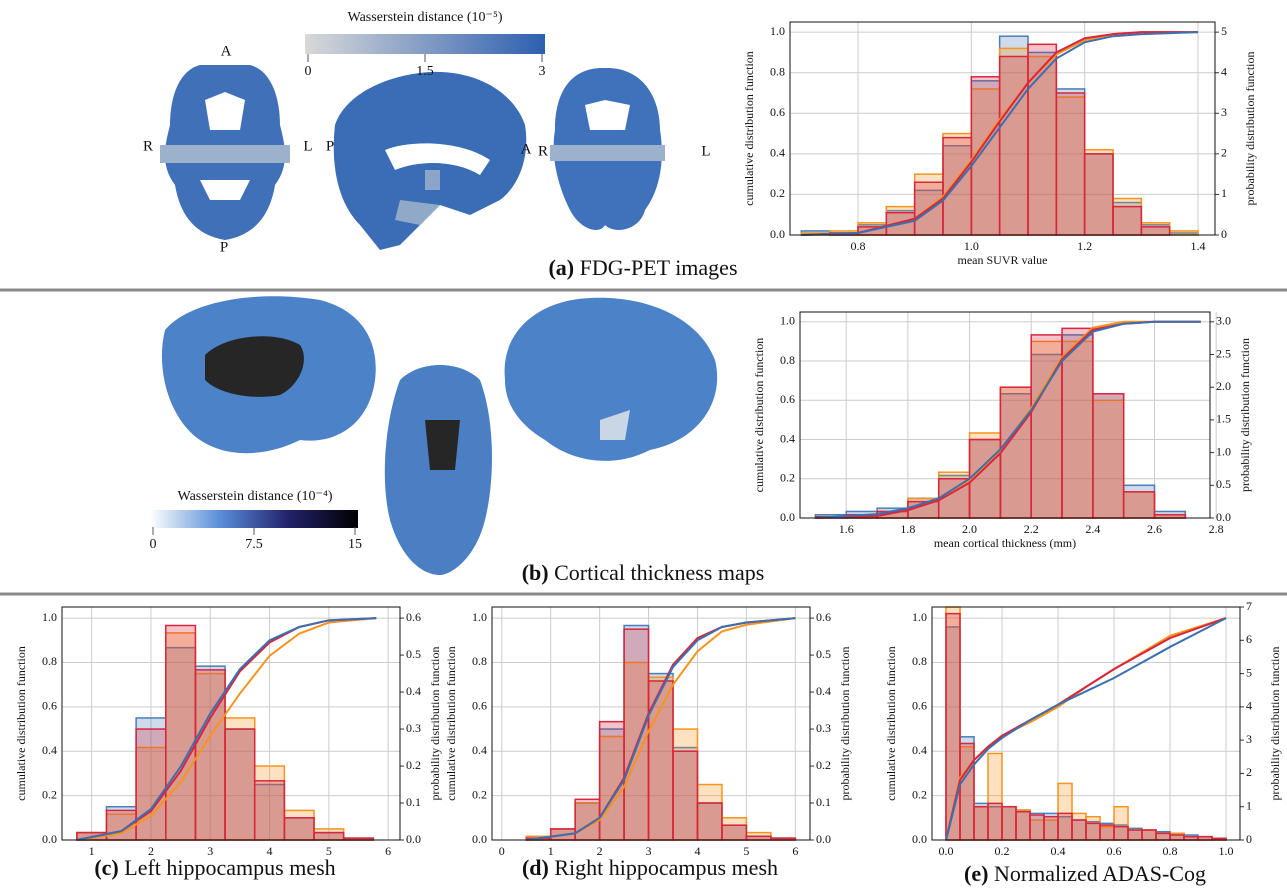 This screenshot has width=1287, height=894. I want to click on colorbar-tick-label: 1.5, so click(425, 71).